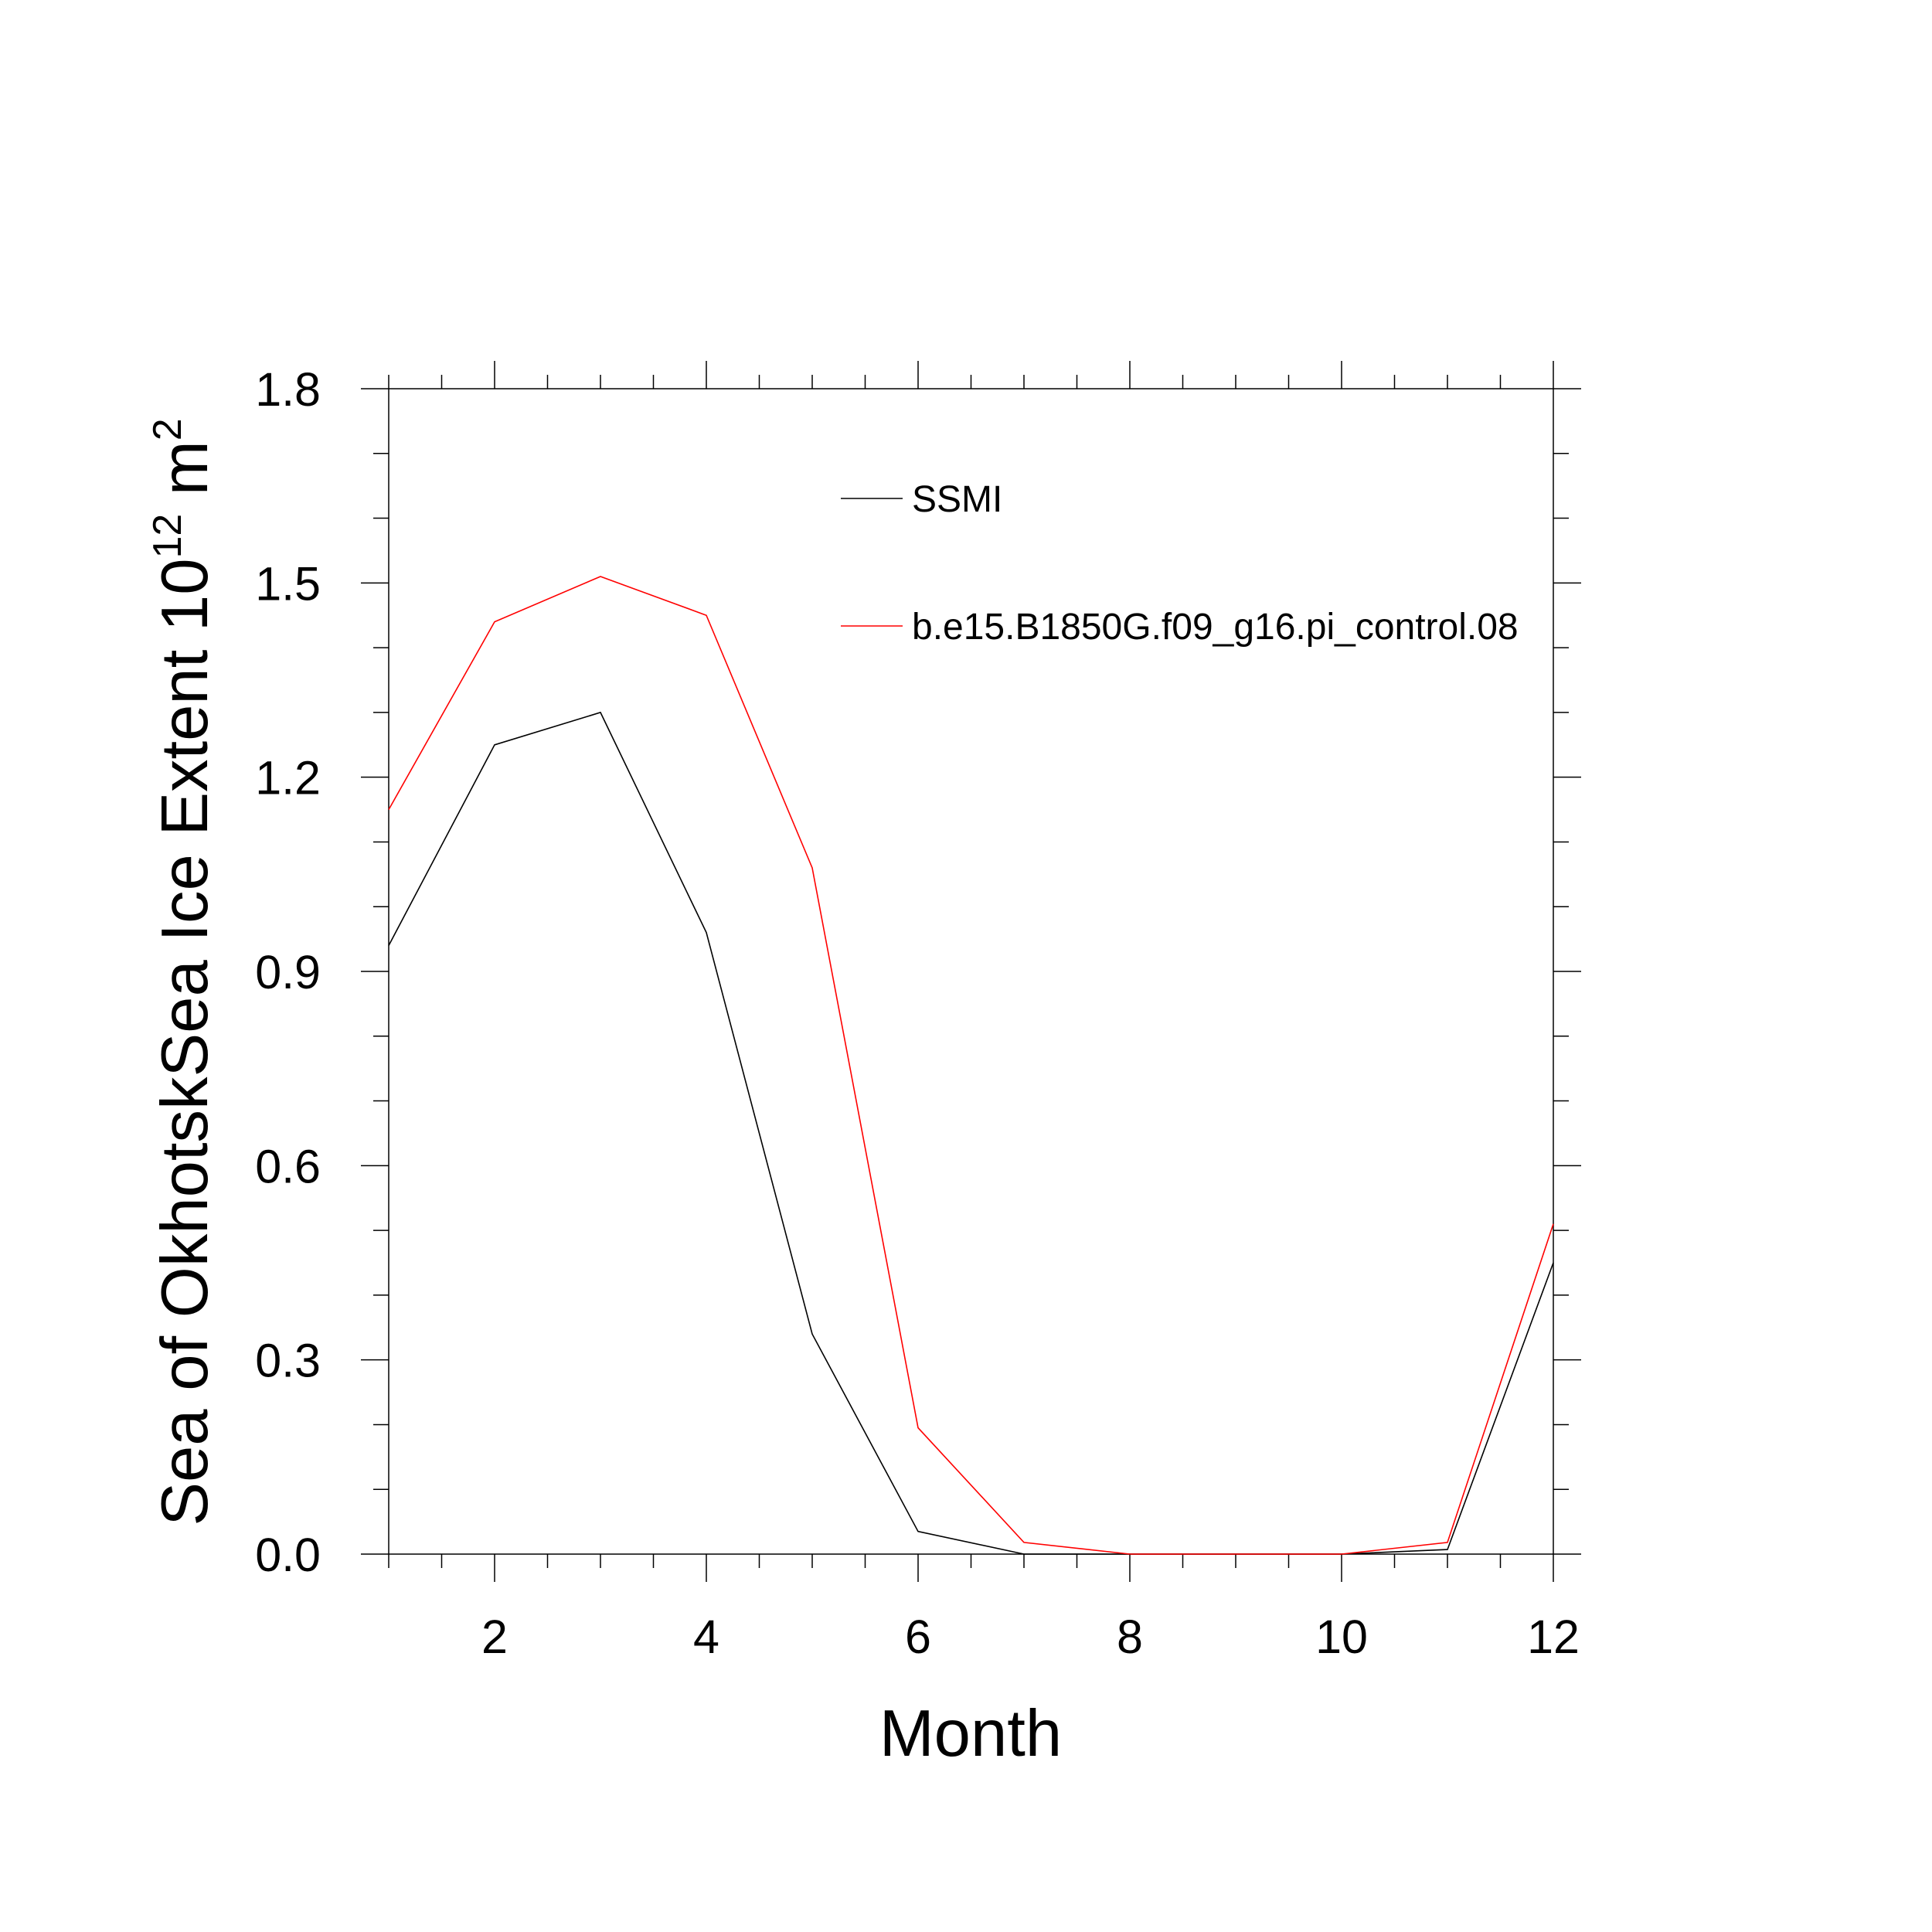 This screenshot has height=1932, width=1932. I want to click on legend-label-2: b.e15.B1850G.f09_g16.pi_control.08, so click(1215, 628).